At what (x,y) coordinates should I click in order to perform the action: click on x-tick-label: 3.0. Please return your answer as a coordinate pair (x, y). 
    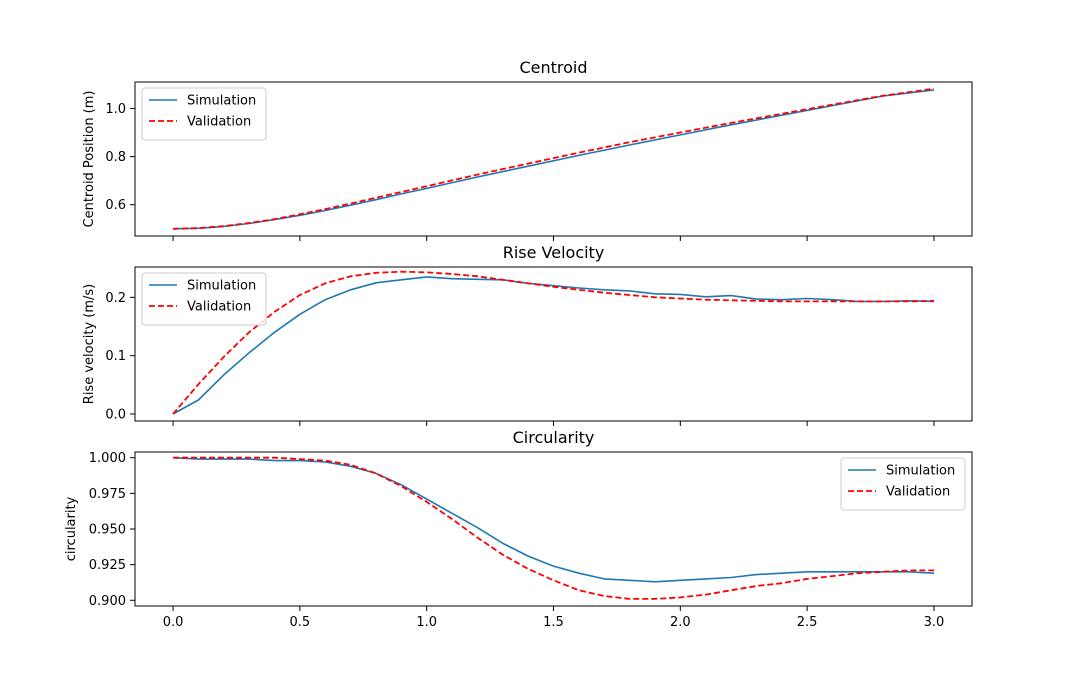
    Looking at the image, I should click on (934, 622).